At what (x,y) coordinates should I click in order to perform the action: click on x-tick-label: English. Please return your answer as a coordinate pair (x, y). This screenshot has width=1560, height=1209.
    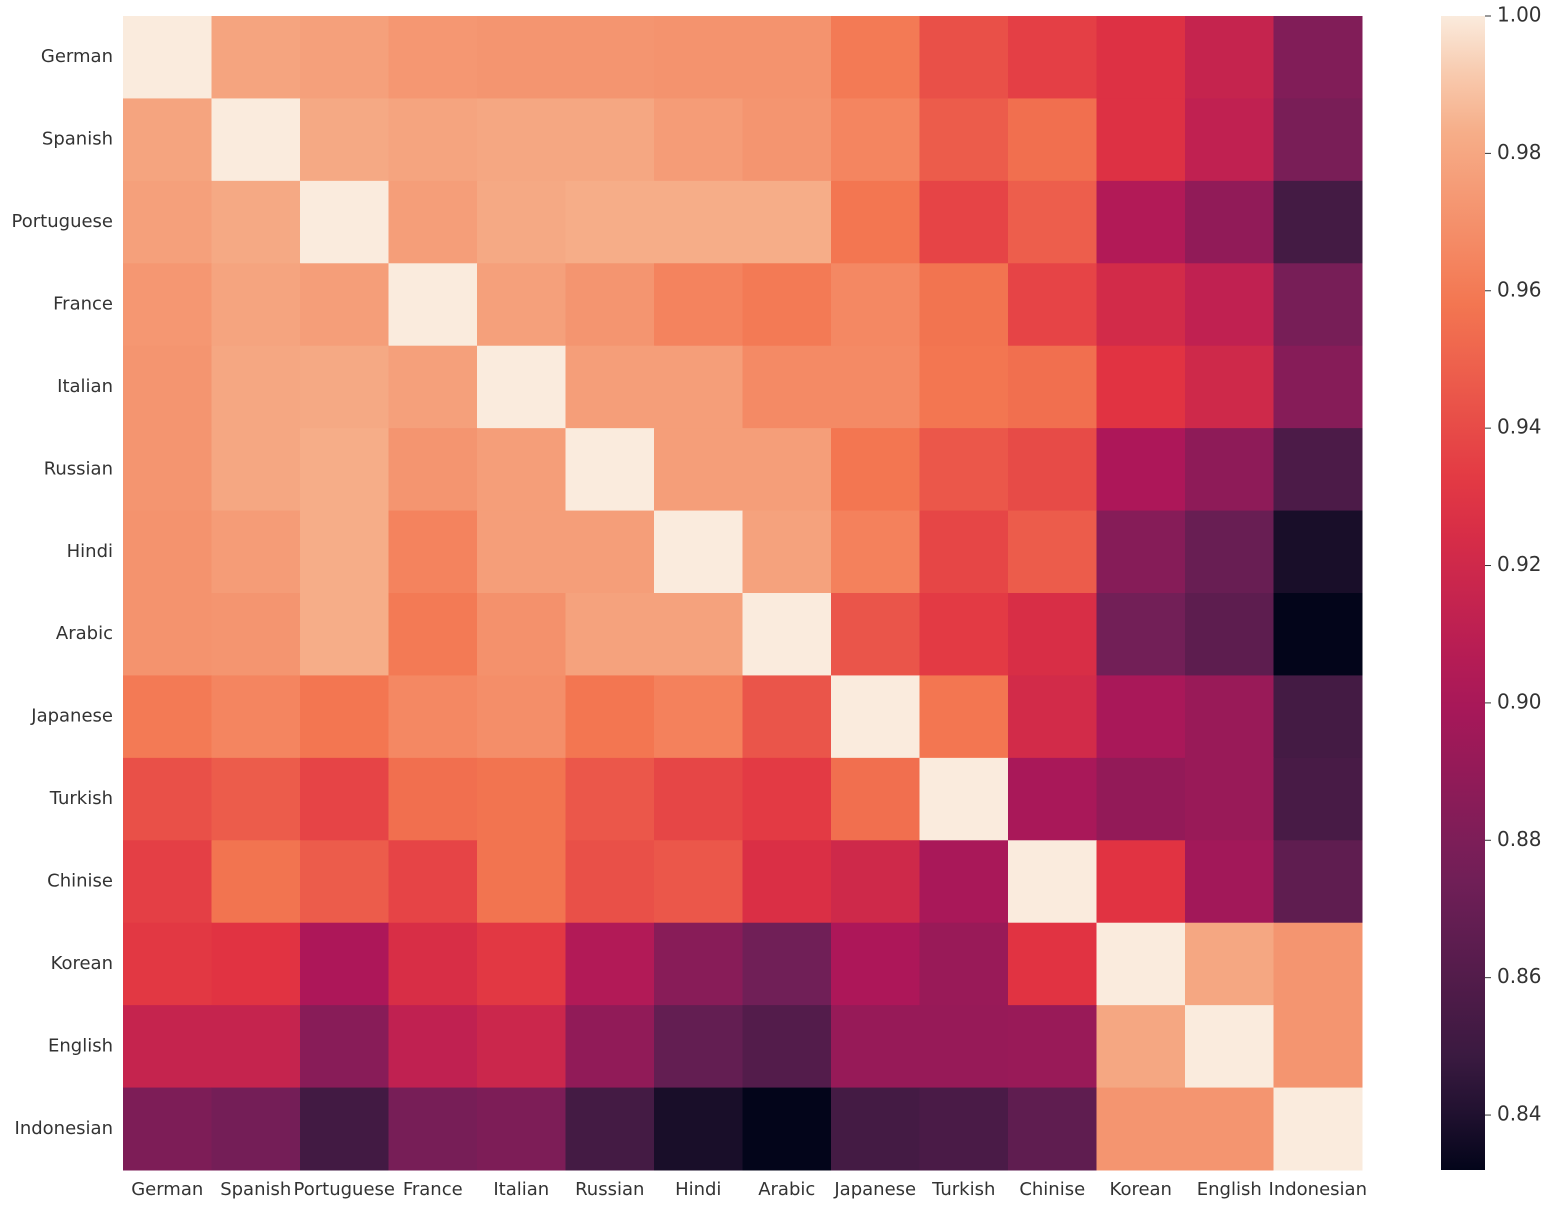
    Looking at the image, I should click on (1229, 1189).